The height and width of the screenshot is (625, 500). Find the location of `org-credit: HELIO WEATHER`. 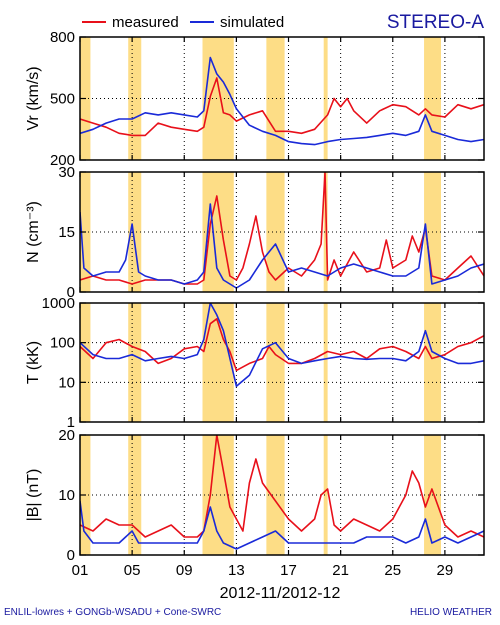

org-credit: HELIO WEATHER is located at coordinates (450, 612).